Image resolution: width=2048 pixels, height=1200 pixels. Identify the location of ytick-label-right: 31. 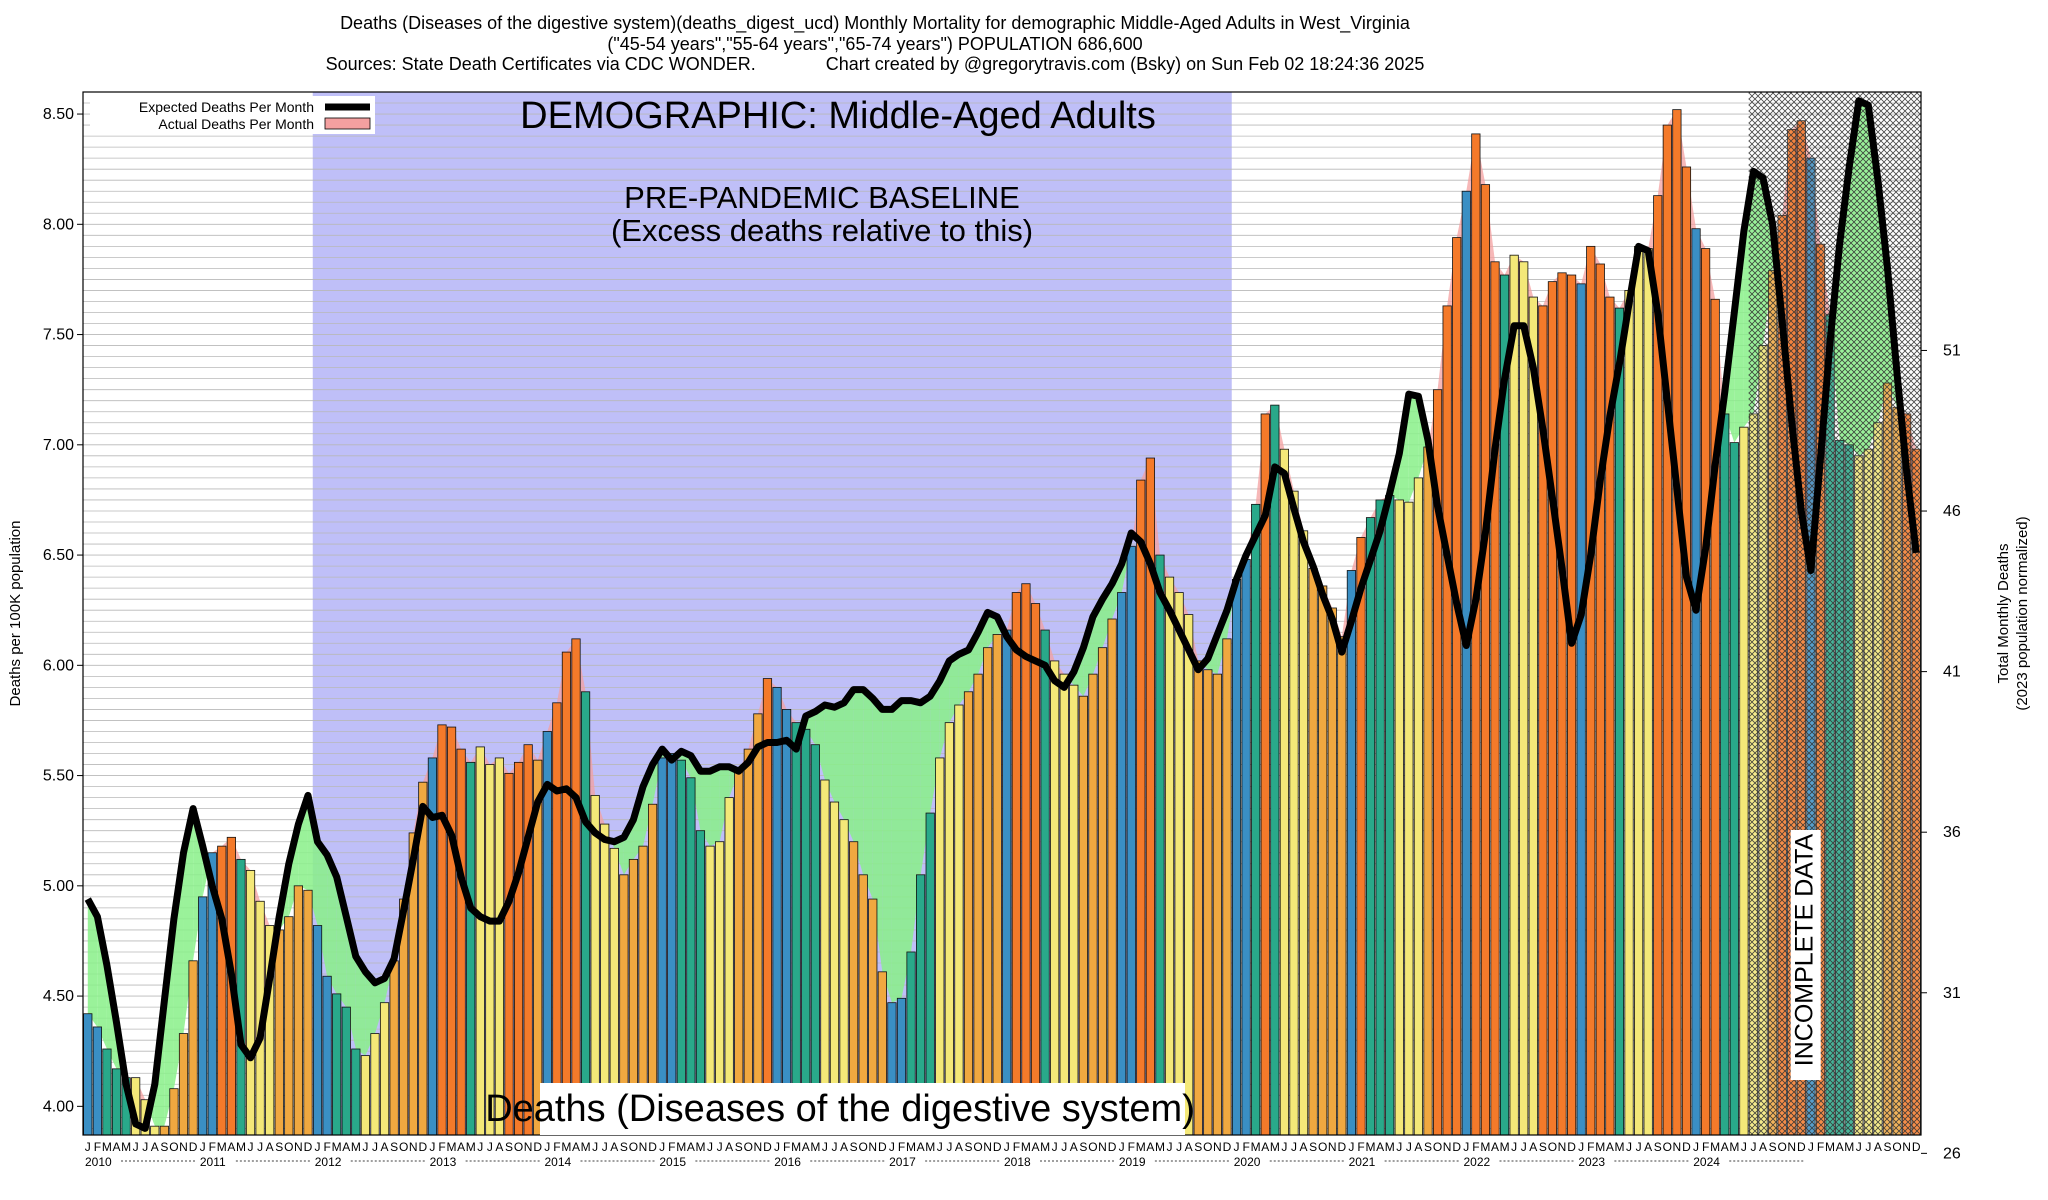
(1952, 993).